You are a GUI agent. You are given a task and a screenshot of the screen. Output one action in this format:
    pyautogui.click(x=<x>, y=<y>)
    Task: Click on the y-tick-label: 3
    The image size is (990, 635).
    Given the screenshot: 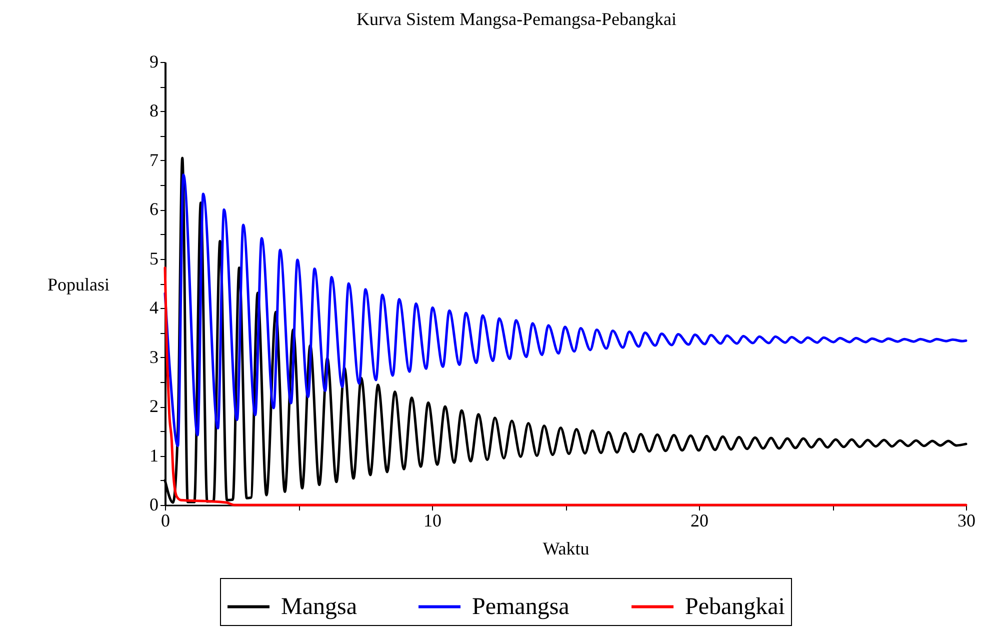 What is the action you would take?
    pyautogui.click(x=154, y=356)
    